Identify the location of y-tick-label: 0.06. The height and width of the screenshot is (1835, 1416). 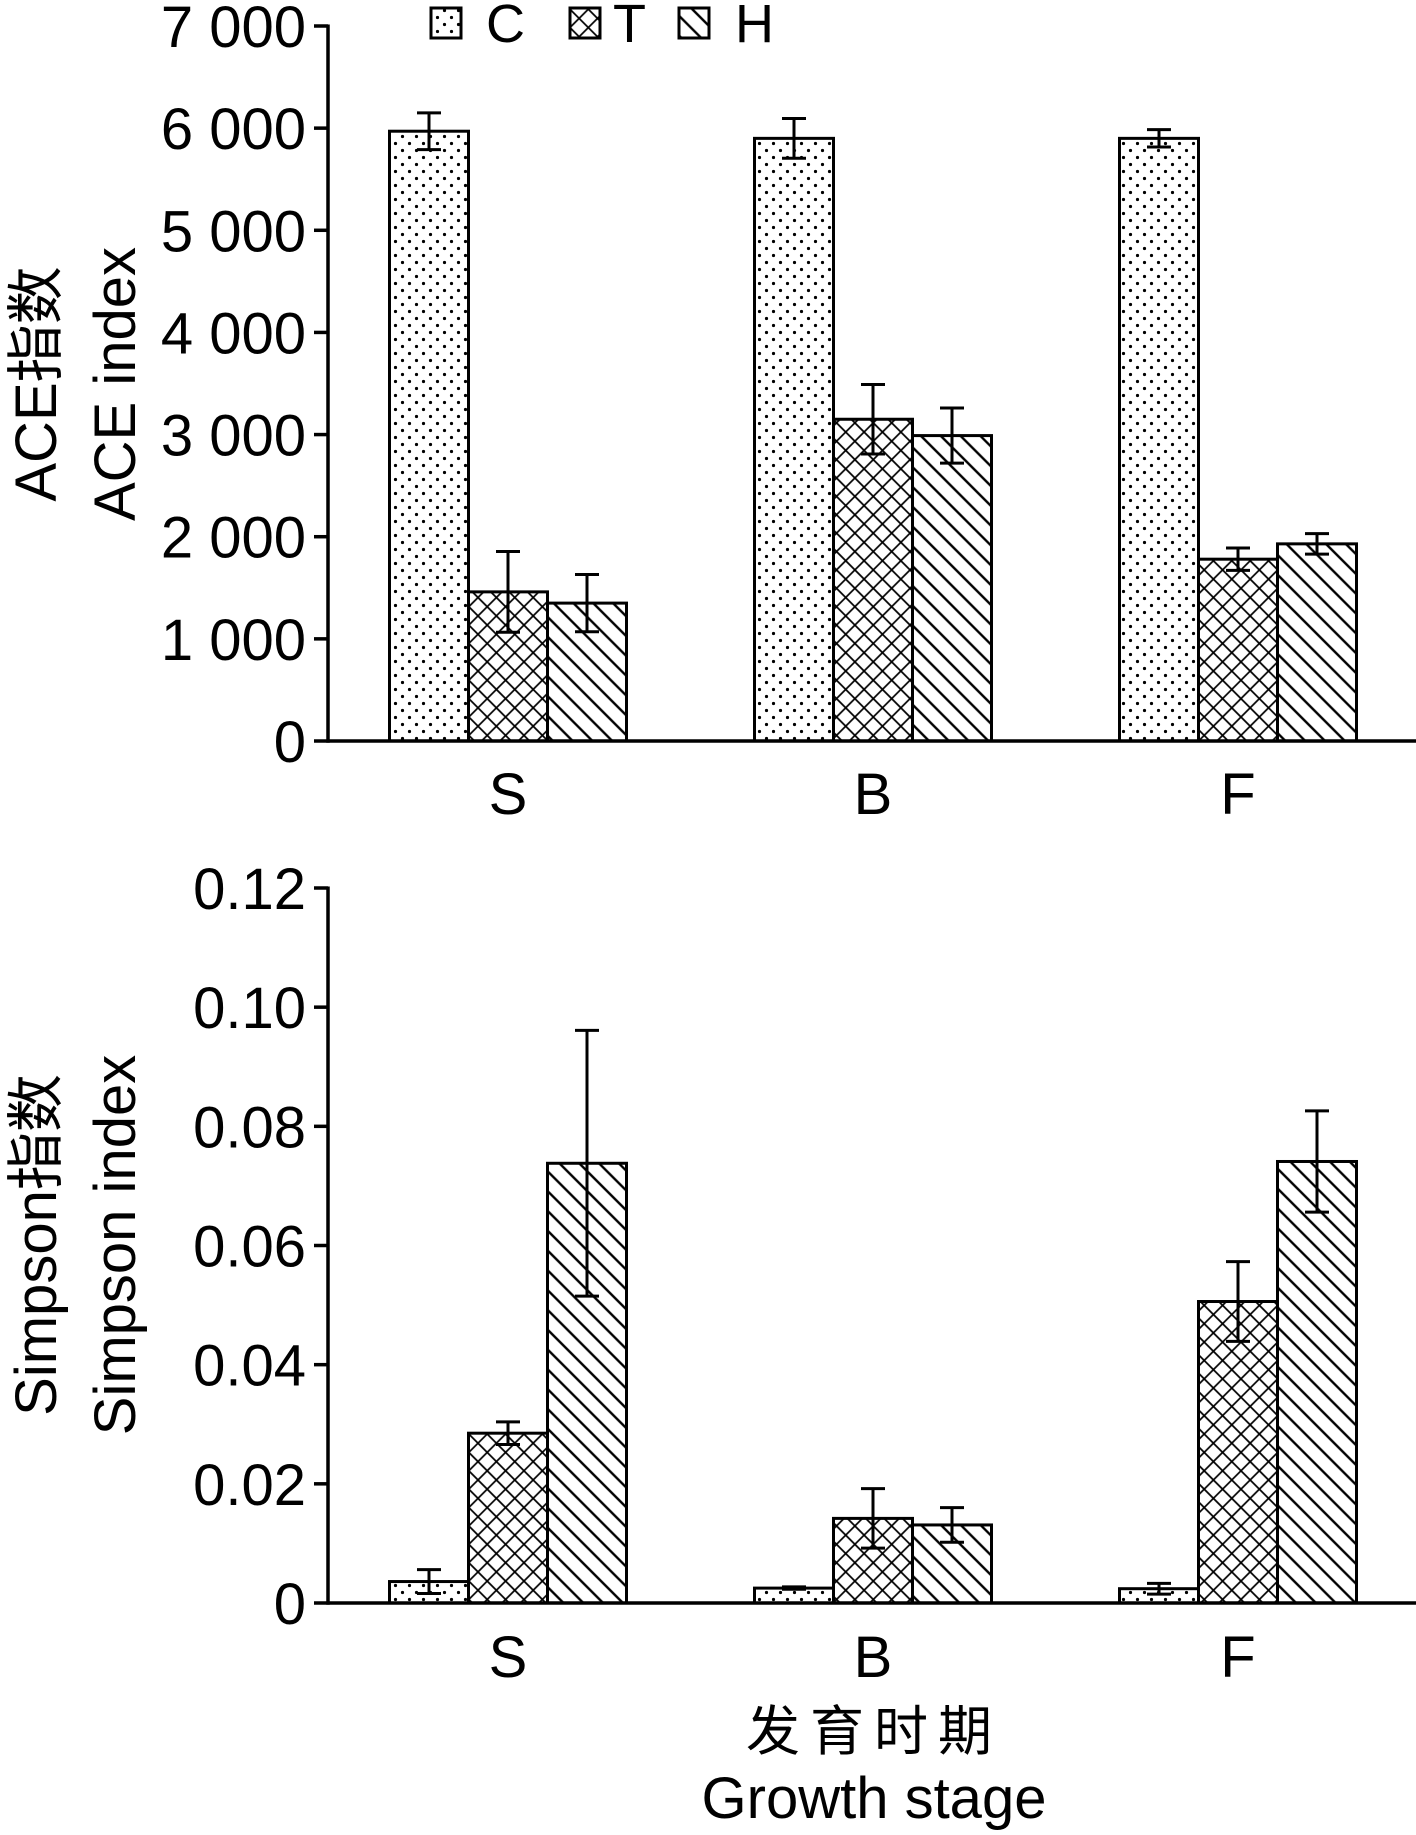
(249, 1247).